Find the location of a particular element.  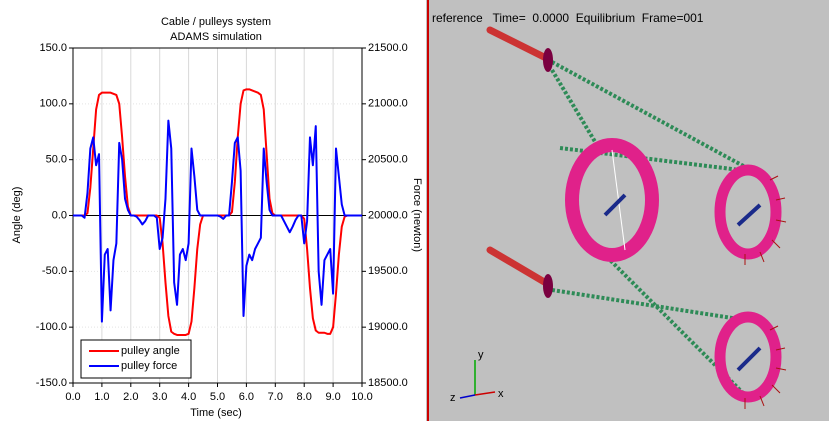

legend-label: pulley angle is located at coordinates (150, 351).